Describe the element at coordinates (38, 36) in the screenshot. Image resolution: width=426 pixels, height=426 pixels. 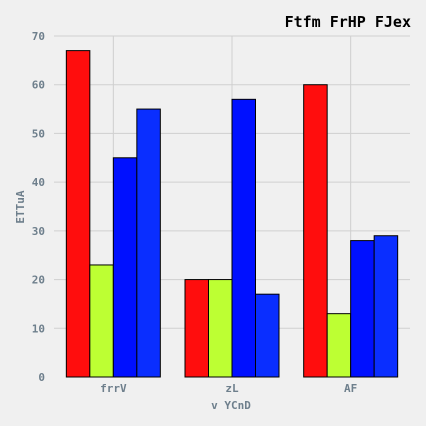
I see `y-tick-label: 70` at that location.